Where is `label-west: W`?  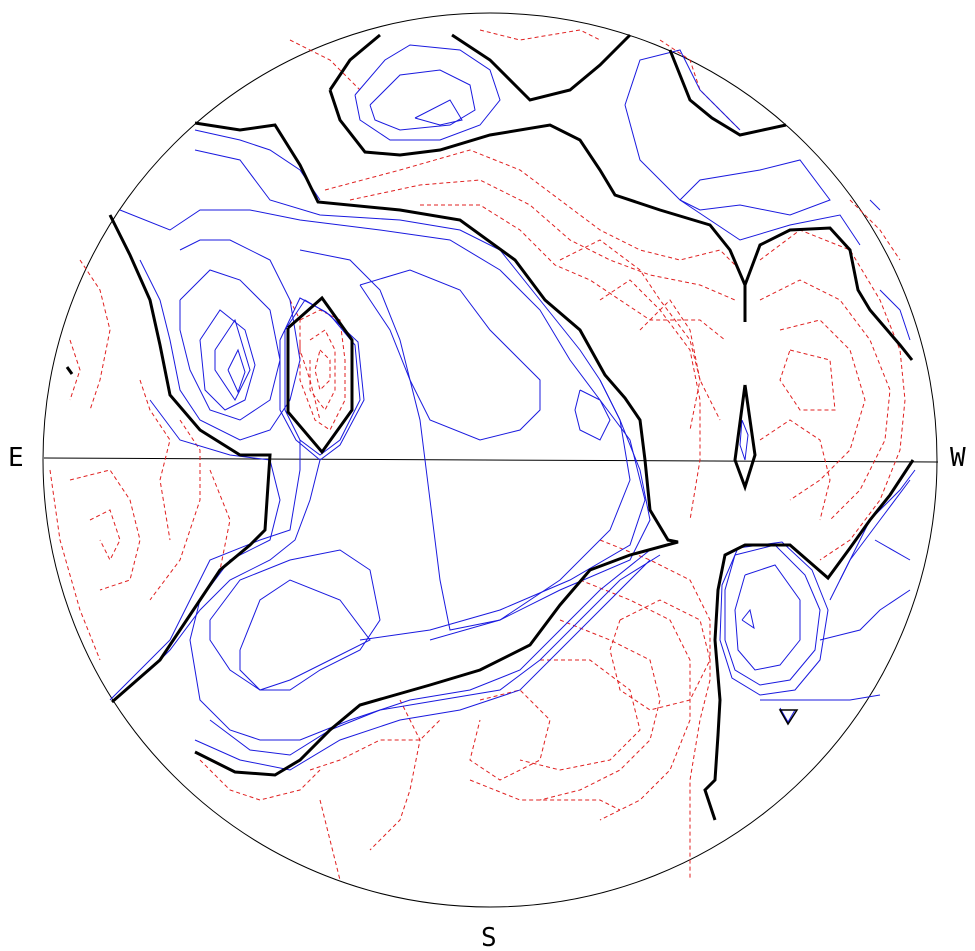
label-west: W is located at coordinates (958, 458).